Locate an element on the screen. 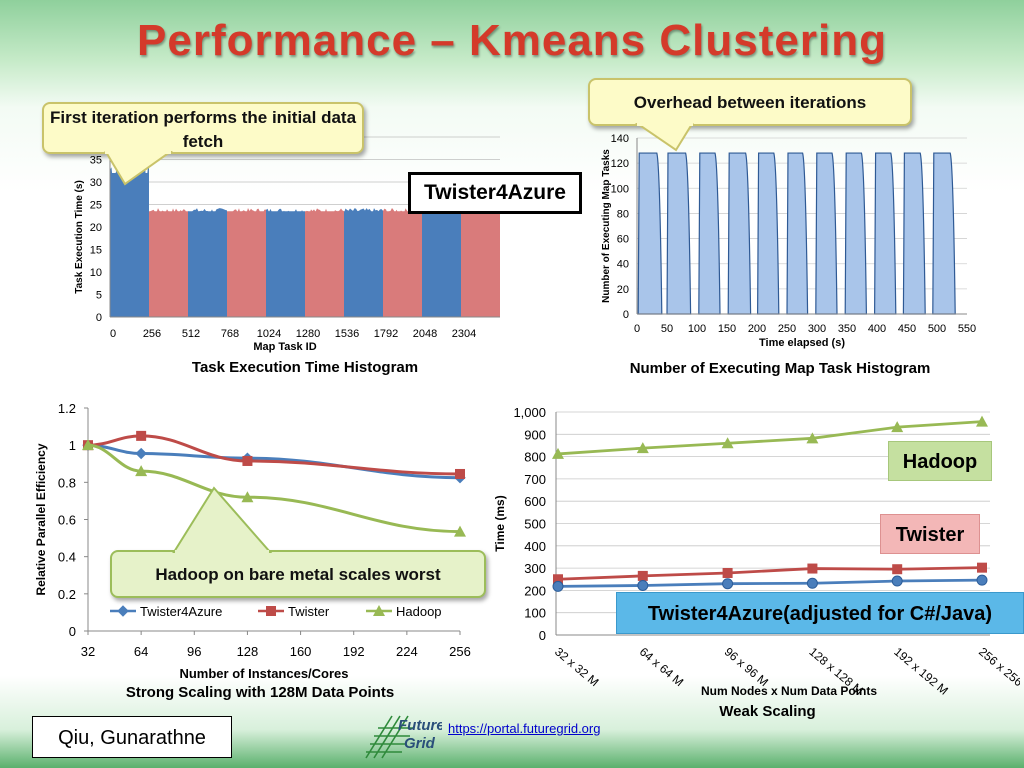  y-tick-label: 500 is located at coordinates (535, 524).